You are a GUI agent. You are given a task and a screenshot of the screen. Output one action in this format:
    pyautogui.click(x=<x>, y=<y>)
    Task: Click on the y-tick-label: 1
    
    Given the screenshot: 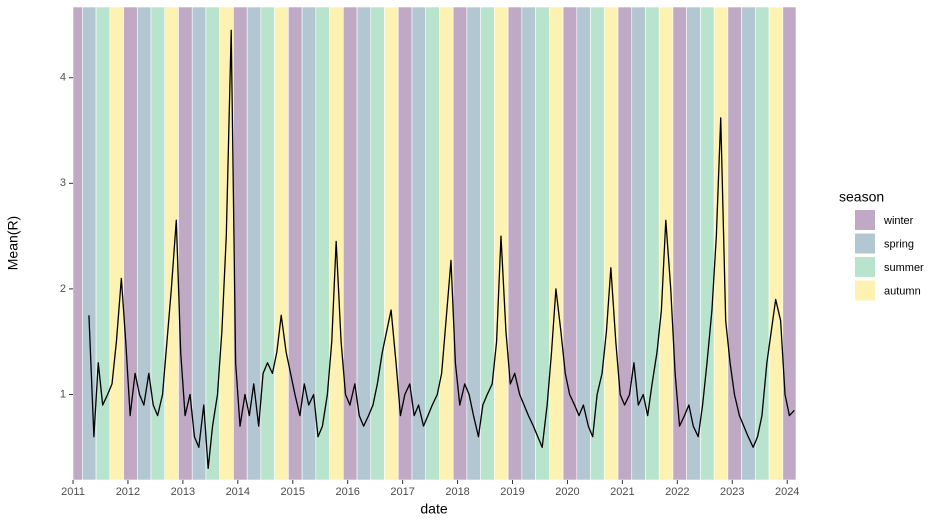 What is the action you would take?
    pyautogui.click(x=63, y=394)
    